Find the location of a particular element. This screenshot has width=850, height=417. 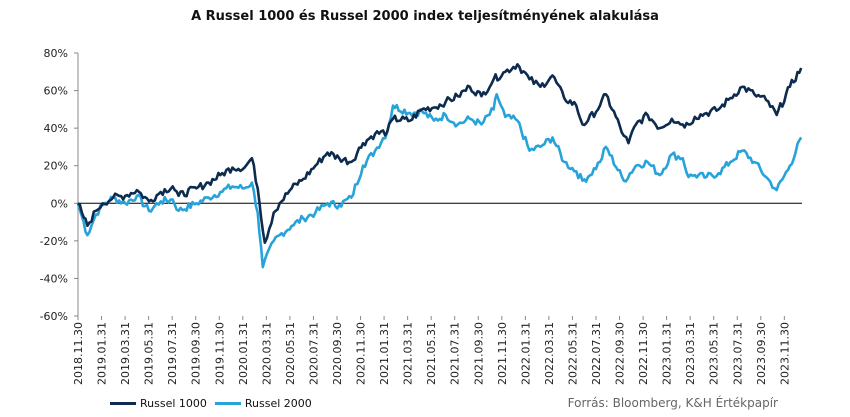

x-tick-label: 2021.11.30 is located at coordinates (502, 353).